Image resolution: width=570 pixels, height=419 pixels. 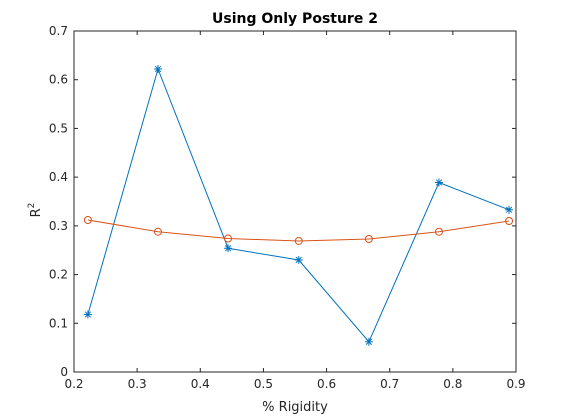 I want to click on y-axis-title: R2, so click(x=35, y=210).